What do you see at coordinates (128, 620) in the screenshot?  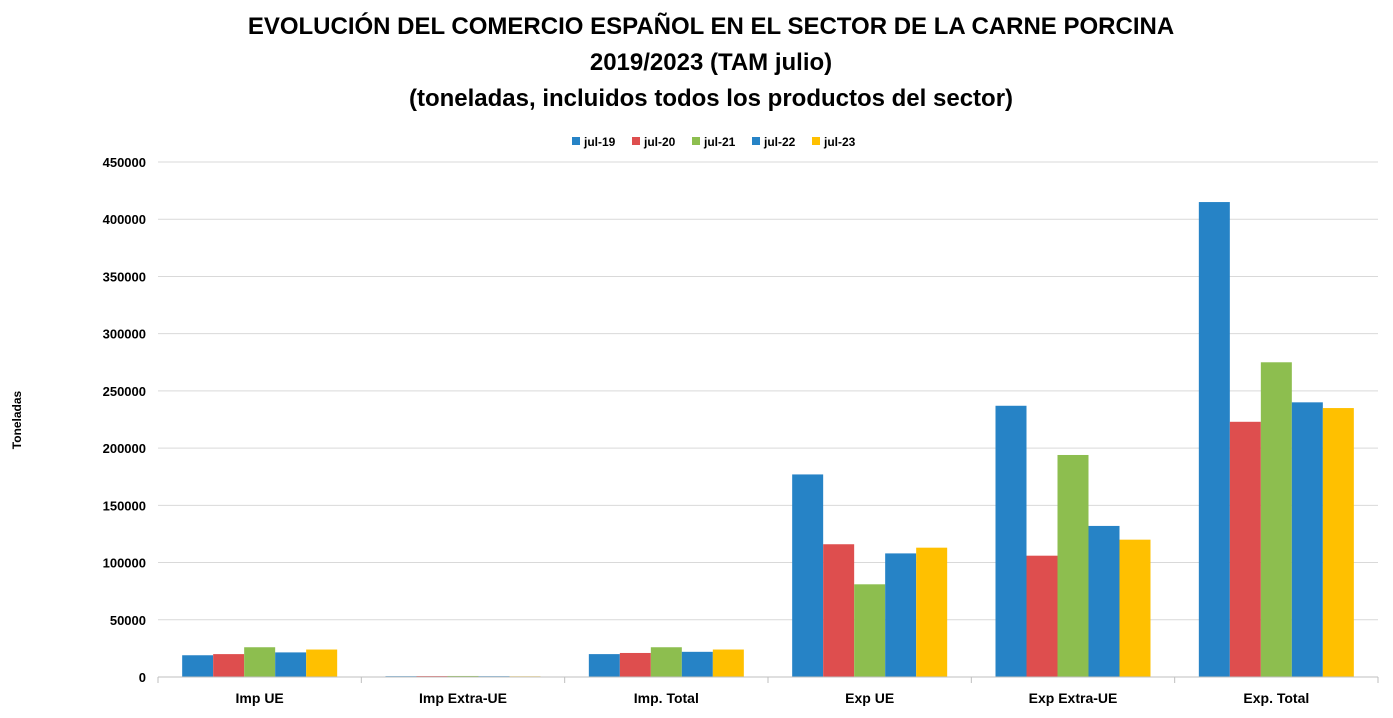 I see `y-tick-label: 50000` at bounding box center [128, 620].